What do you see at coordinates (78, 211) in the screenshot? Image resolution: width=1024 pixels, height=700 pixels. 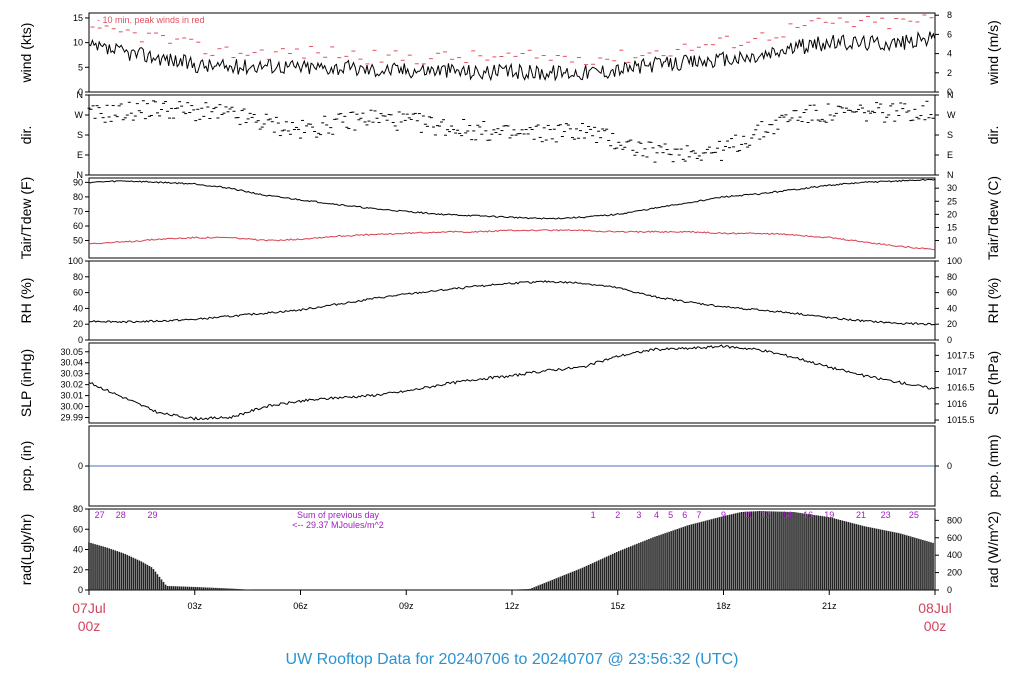 I see `left-tick-label: 70` at bounding box center [78, 211].